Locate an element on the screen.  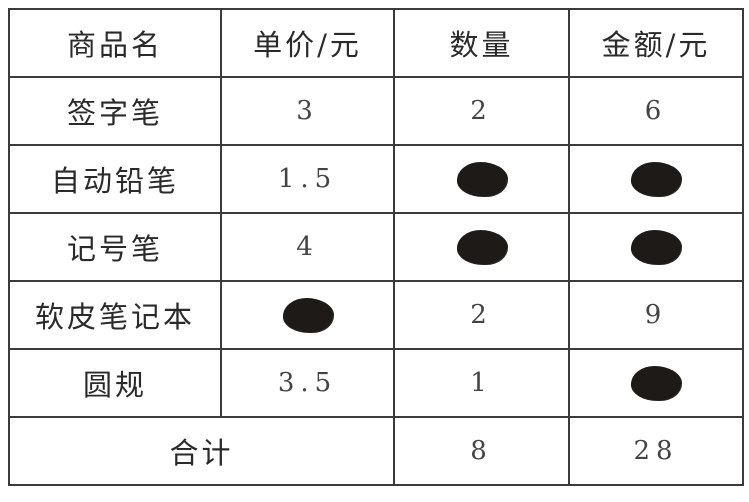
table-row: 圆规 3.5 1 is located at coordinates (376, 383).